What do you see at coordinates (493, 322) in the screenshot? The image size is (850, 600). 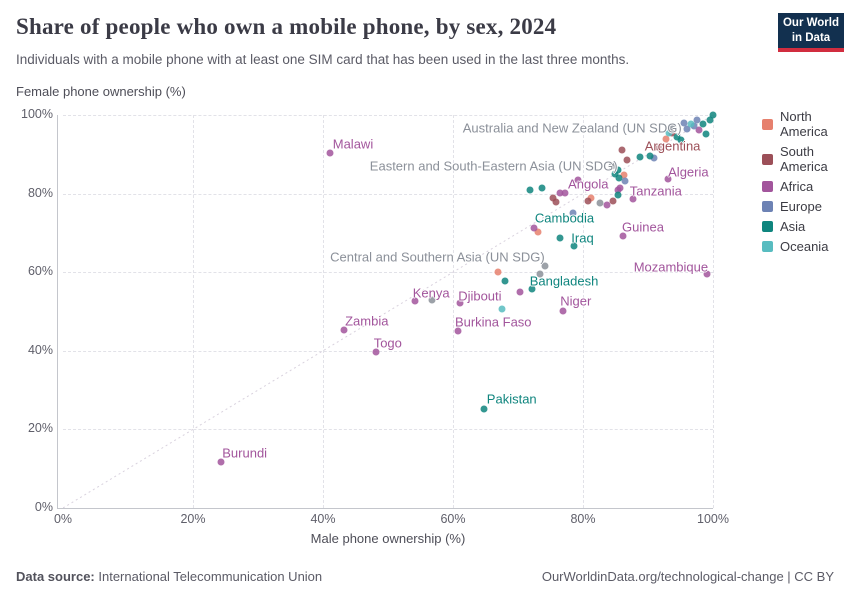 I see `country-label: Burkina Faso` at bounding box center [493, 322].